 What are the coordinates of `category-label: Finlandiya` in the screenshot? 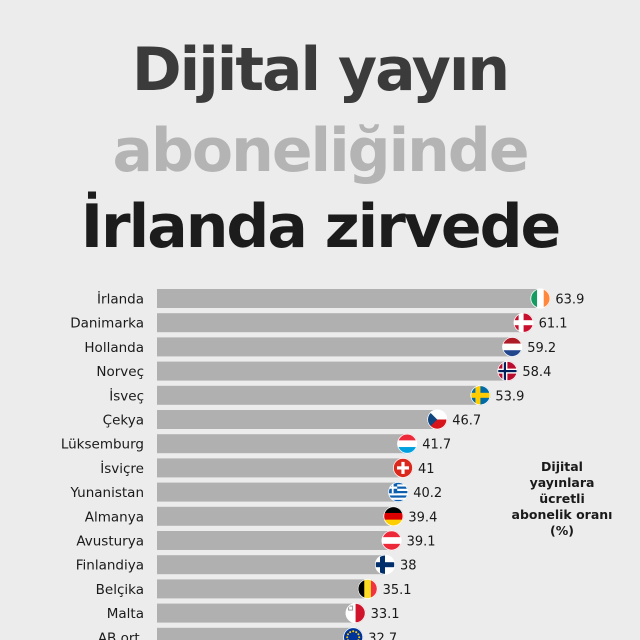 It's located at (110, 566).